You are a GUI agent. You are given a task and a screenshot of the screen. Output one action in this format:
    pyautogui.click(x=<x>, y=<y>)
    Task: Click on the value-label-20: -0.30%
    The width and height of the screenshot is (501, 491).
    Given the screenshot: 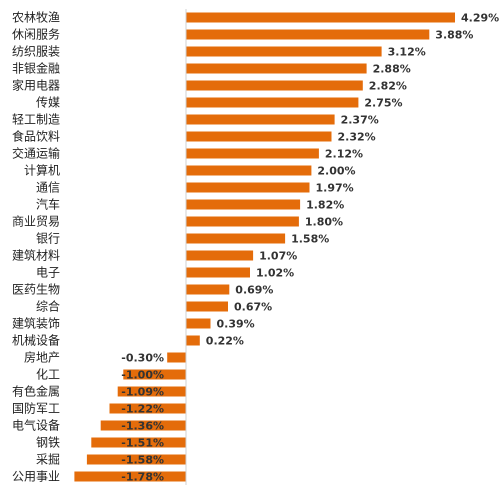 What is the action you would take?
    pyautogui.click(x=142, y=358)
    